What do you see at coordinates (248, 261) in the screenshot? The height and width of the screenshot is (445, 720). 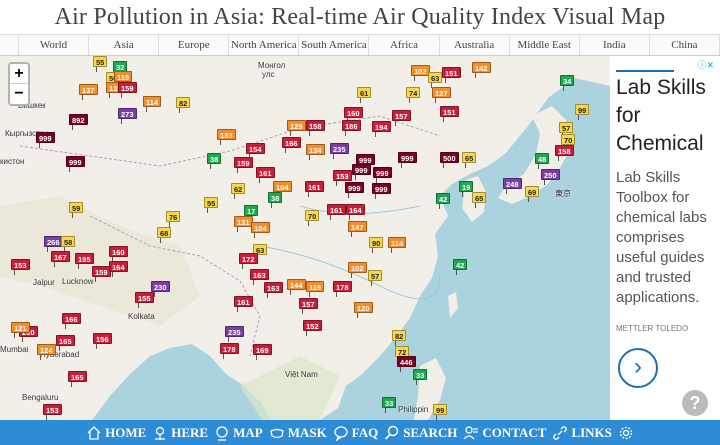 I see `aqi-marker: 172` at bounding box center [248, 261].